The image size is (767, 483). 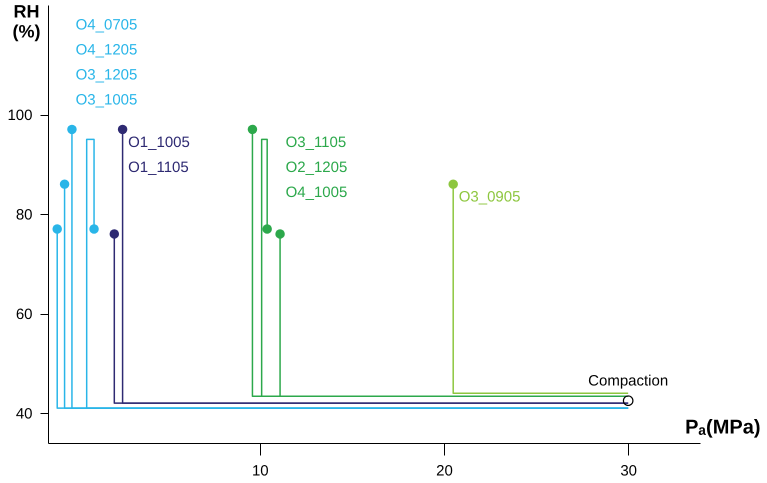 I want to click on x-tick-label: 30, so click(x=629, y=471).